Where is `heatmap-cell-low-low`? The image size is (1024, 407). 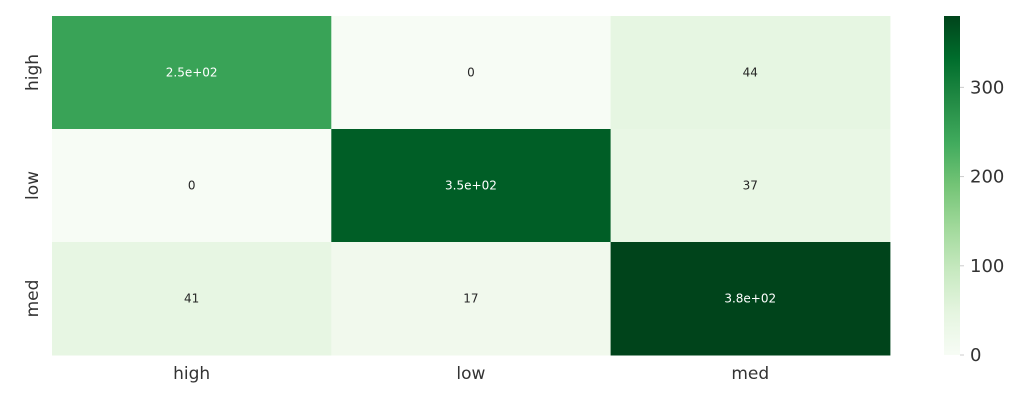 heatmap-cell-low-low is located at coordinates (471, 186).